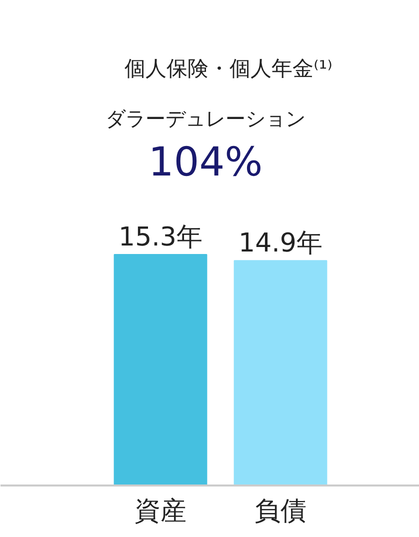  What do you see at coordinates (160, 237) in the screenshot?
I see `data-label: 15.3年` at bounding box center [160, 237].